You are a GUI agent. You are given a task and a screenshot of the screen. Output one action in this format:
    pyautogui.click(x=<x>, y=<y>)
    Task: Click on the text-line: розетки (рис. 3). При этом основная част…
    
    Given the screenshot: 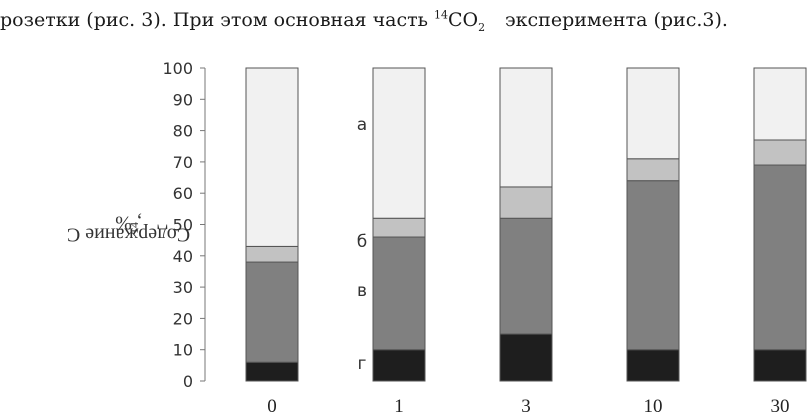 What is the action you would take?
    pyautogui.click(x=242, y=20)
    